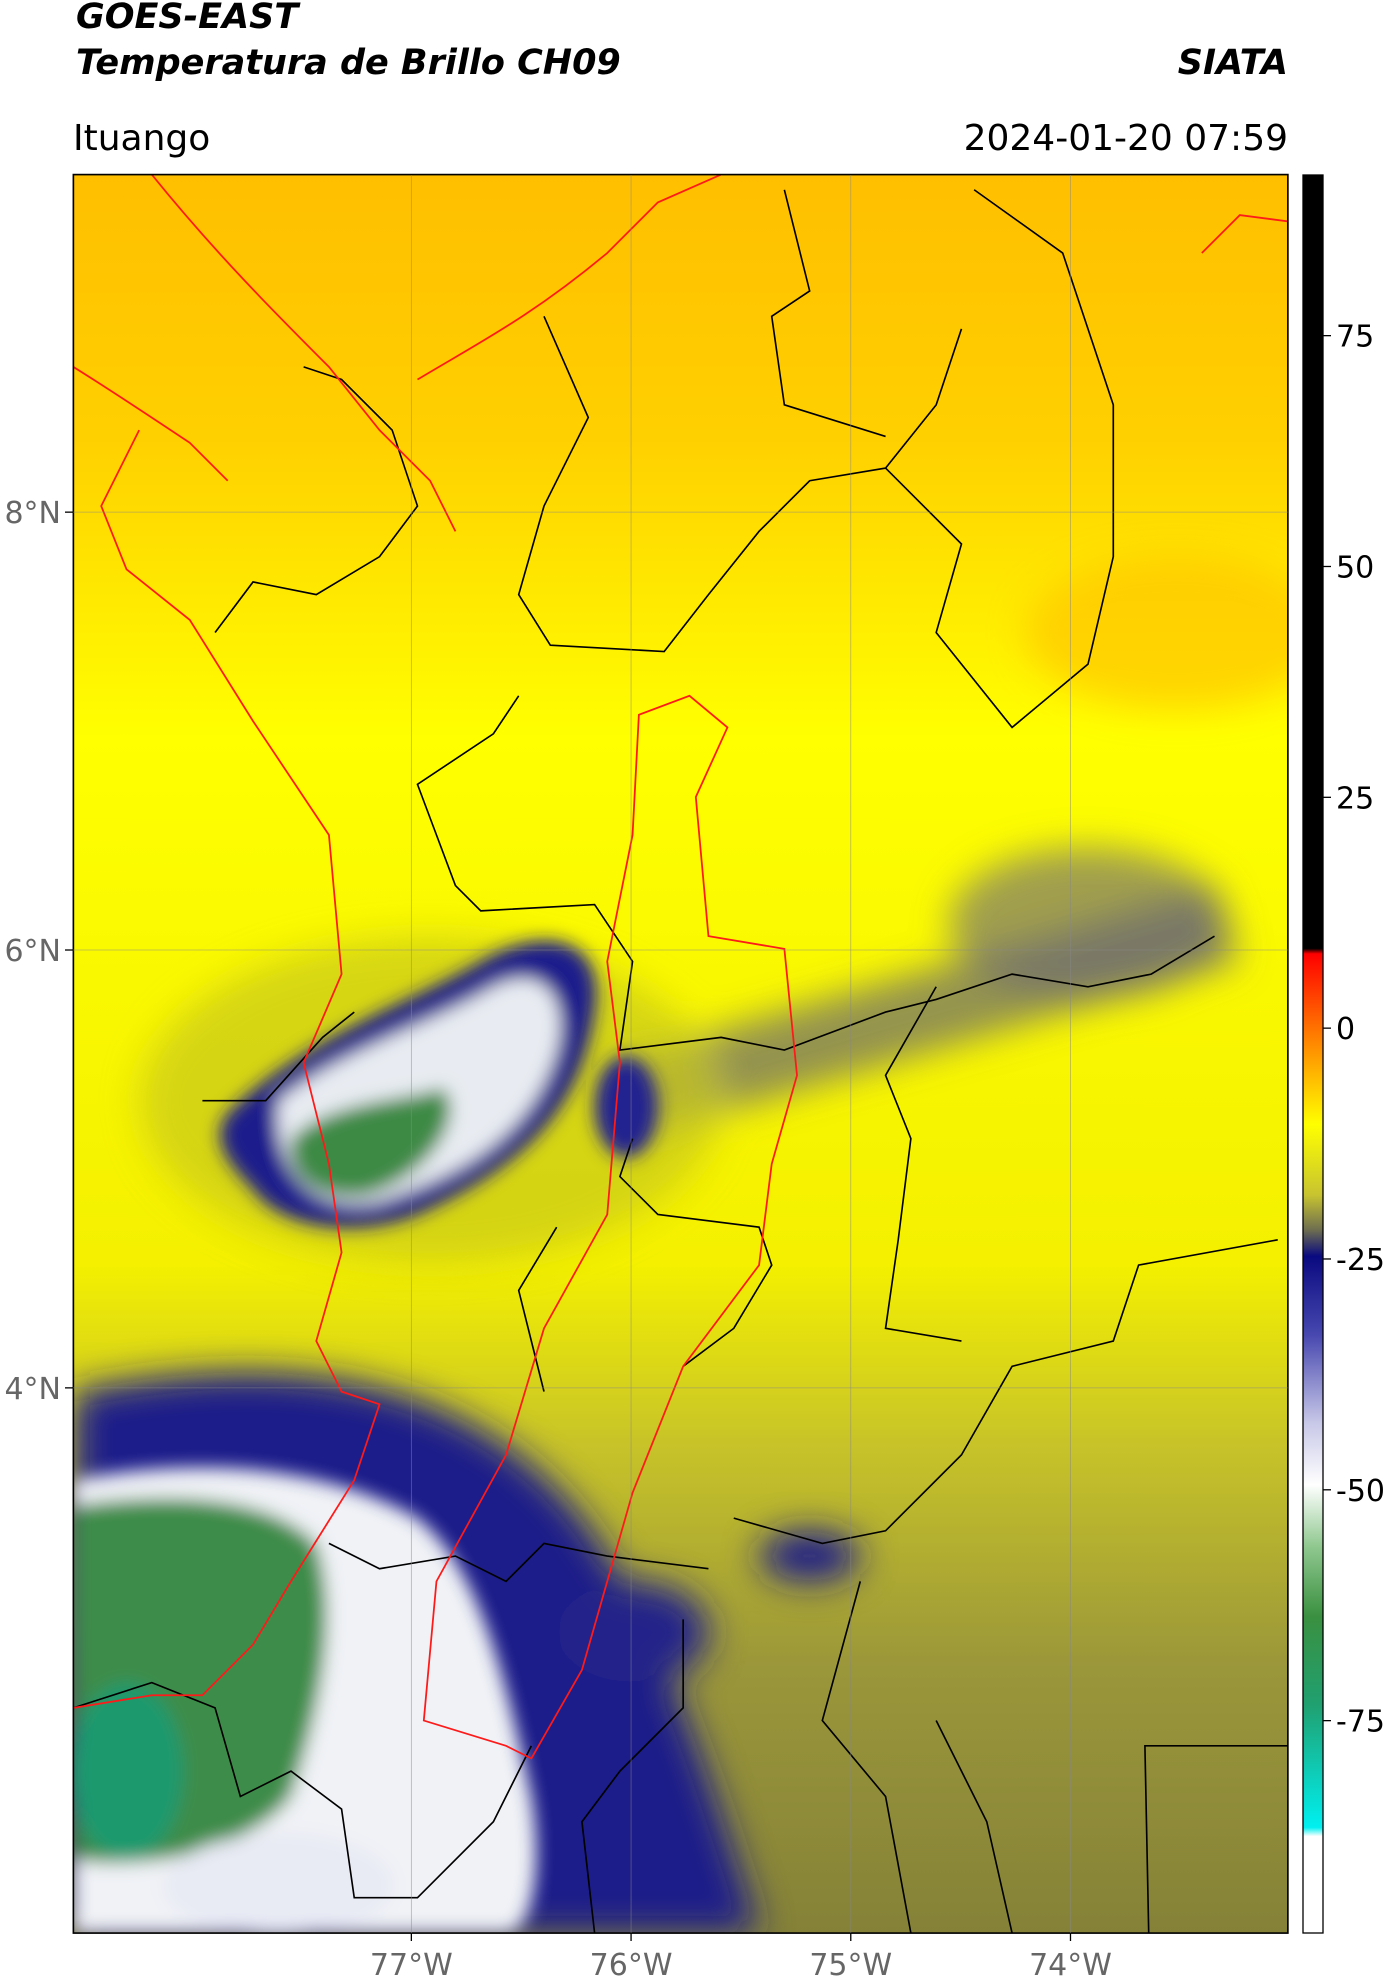  Describe the element at coordinates (1126, 138) in the screenshot. I see `timestamp: 2024-01-20 07:59` at that location.